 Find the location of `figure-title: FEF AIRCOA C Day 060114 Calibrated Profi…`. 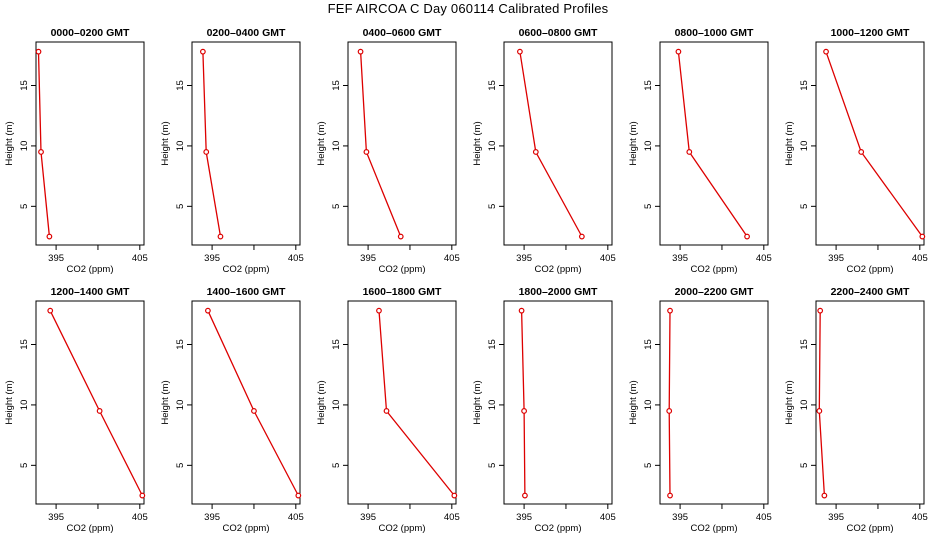

figure-title: FEF AIRCOA C Day 060114 Calibrated Profi… is located at coordinates (468, 8).